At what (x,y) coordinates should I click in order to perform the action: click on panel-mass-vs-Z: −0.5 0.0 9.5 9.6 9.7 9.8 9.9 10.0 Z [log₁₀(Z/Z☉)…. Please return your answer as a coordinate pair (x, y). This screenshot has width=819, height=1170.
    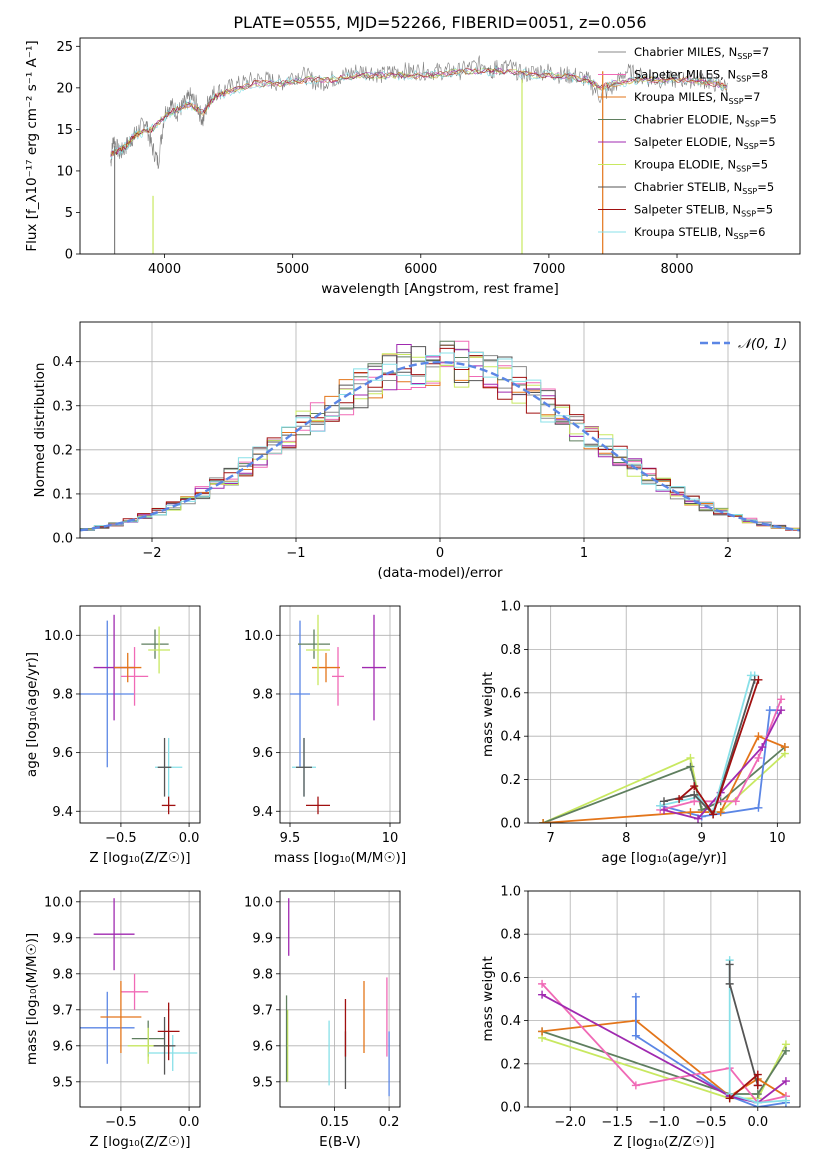
    Looking at the image, I should click on (112, 1020).